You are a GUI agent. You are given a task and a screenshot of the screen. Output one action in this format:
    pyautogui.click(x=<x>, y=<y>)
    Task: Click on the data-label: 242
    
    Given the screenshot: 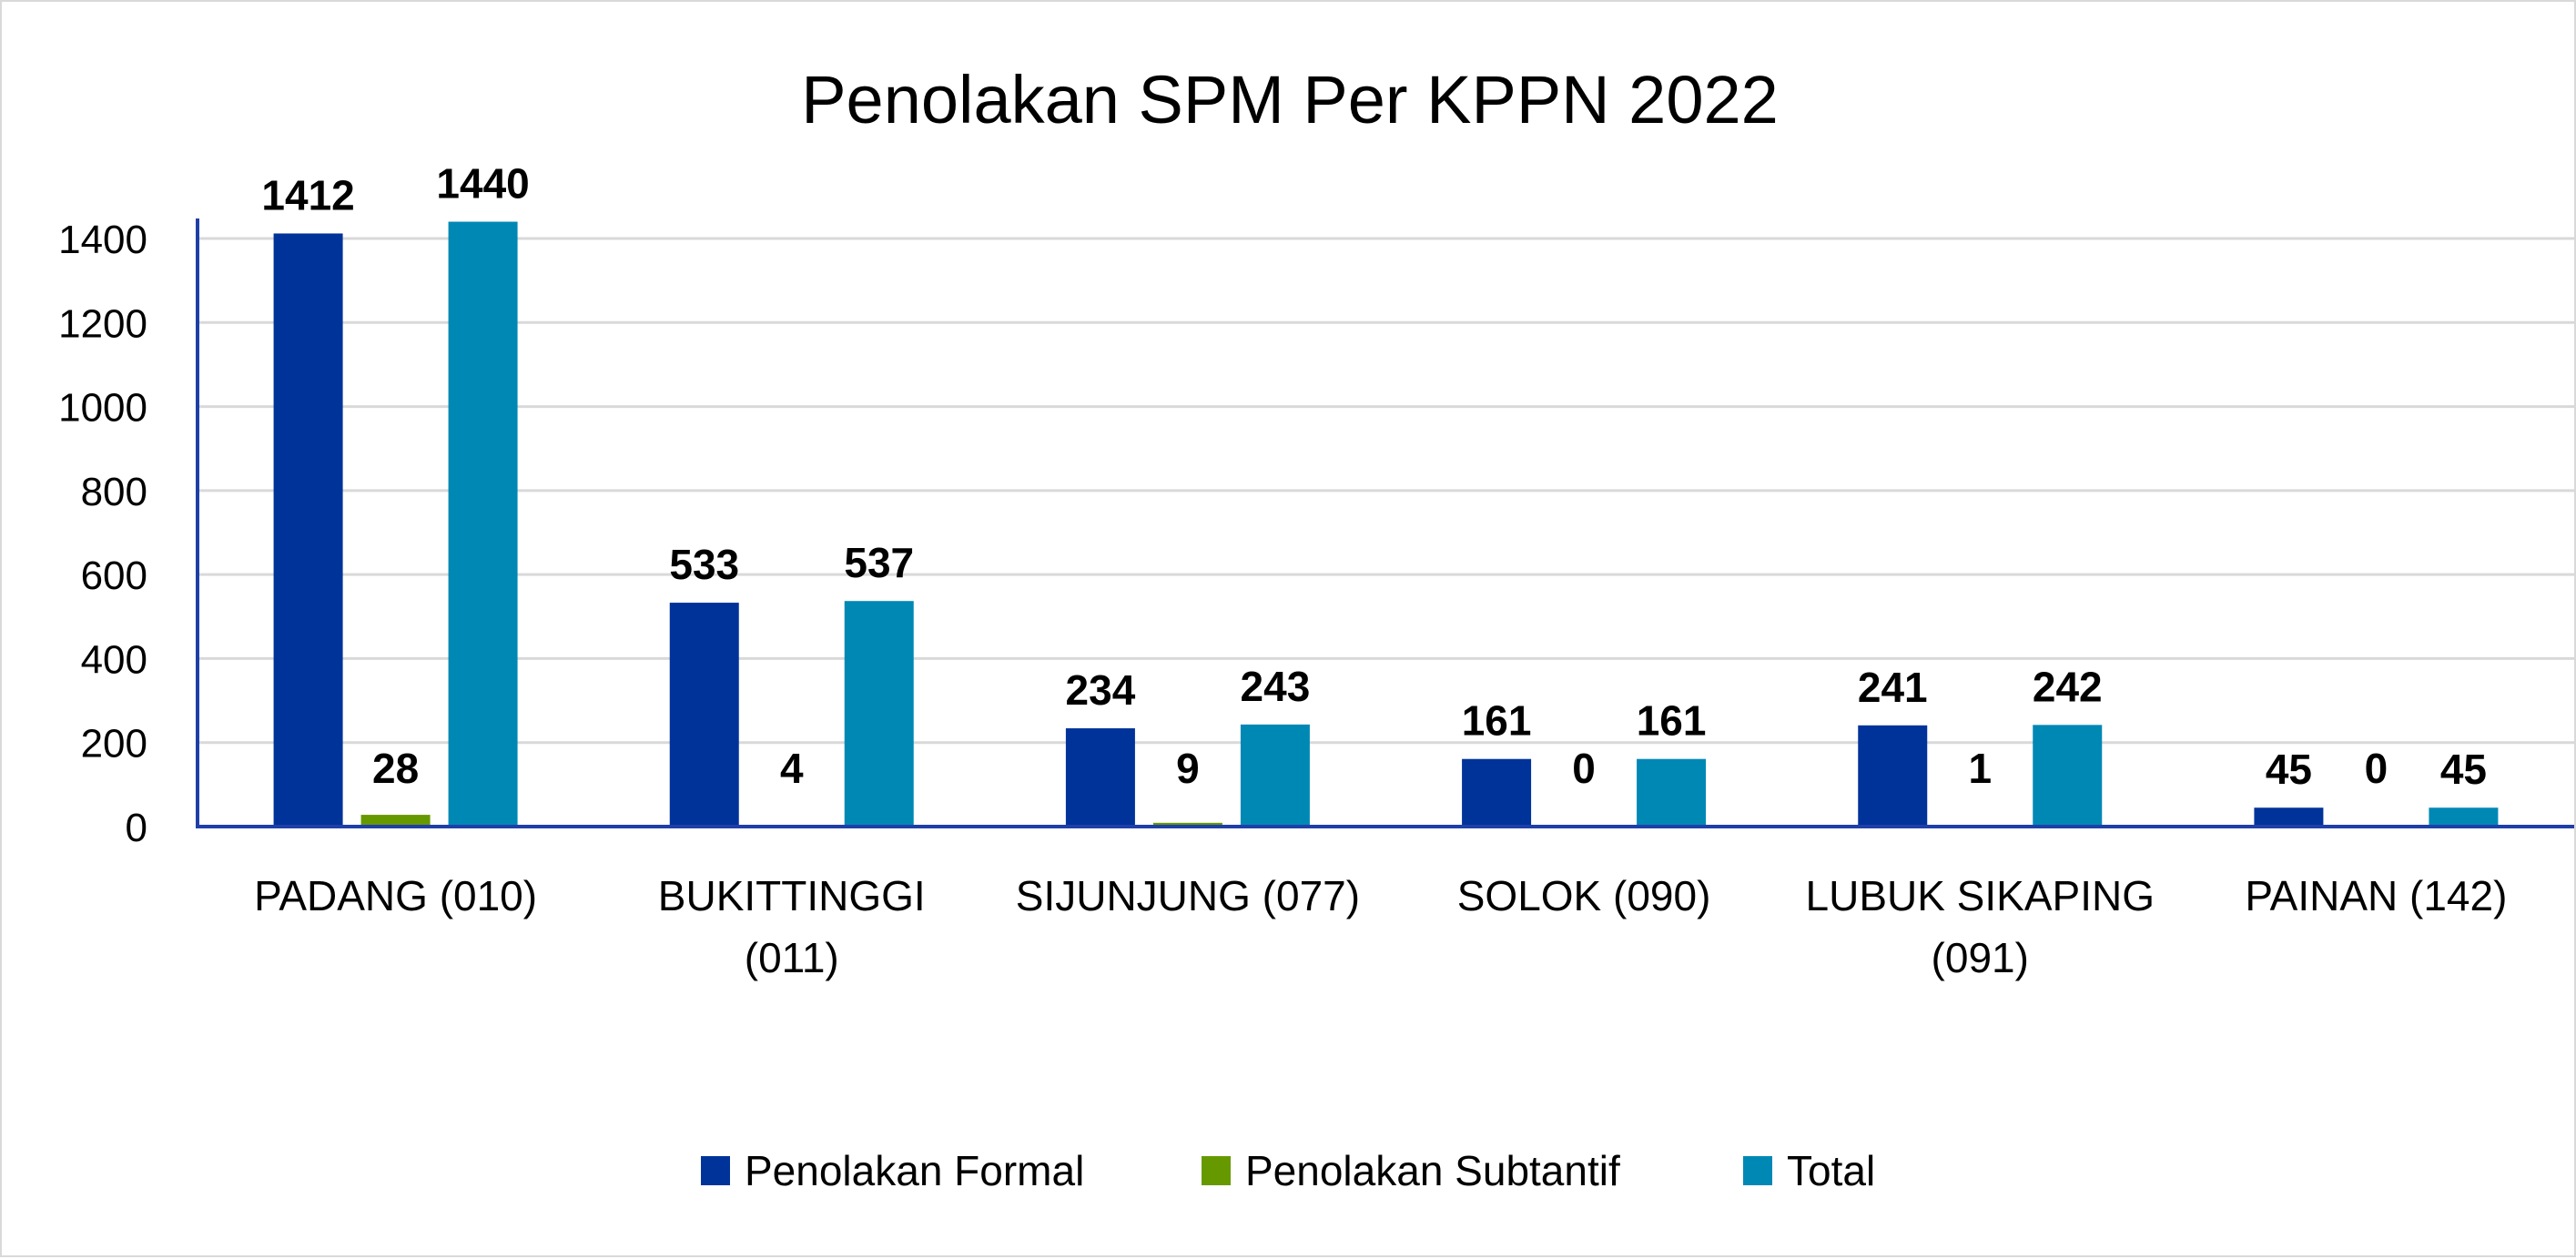 What is the action you would take?
    pyautogui.click(x=2068, y=686)
    